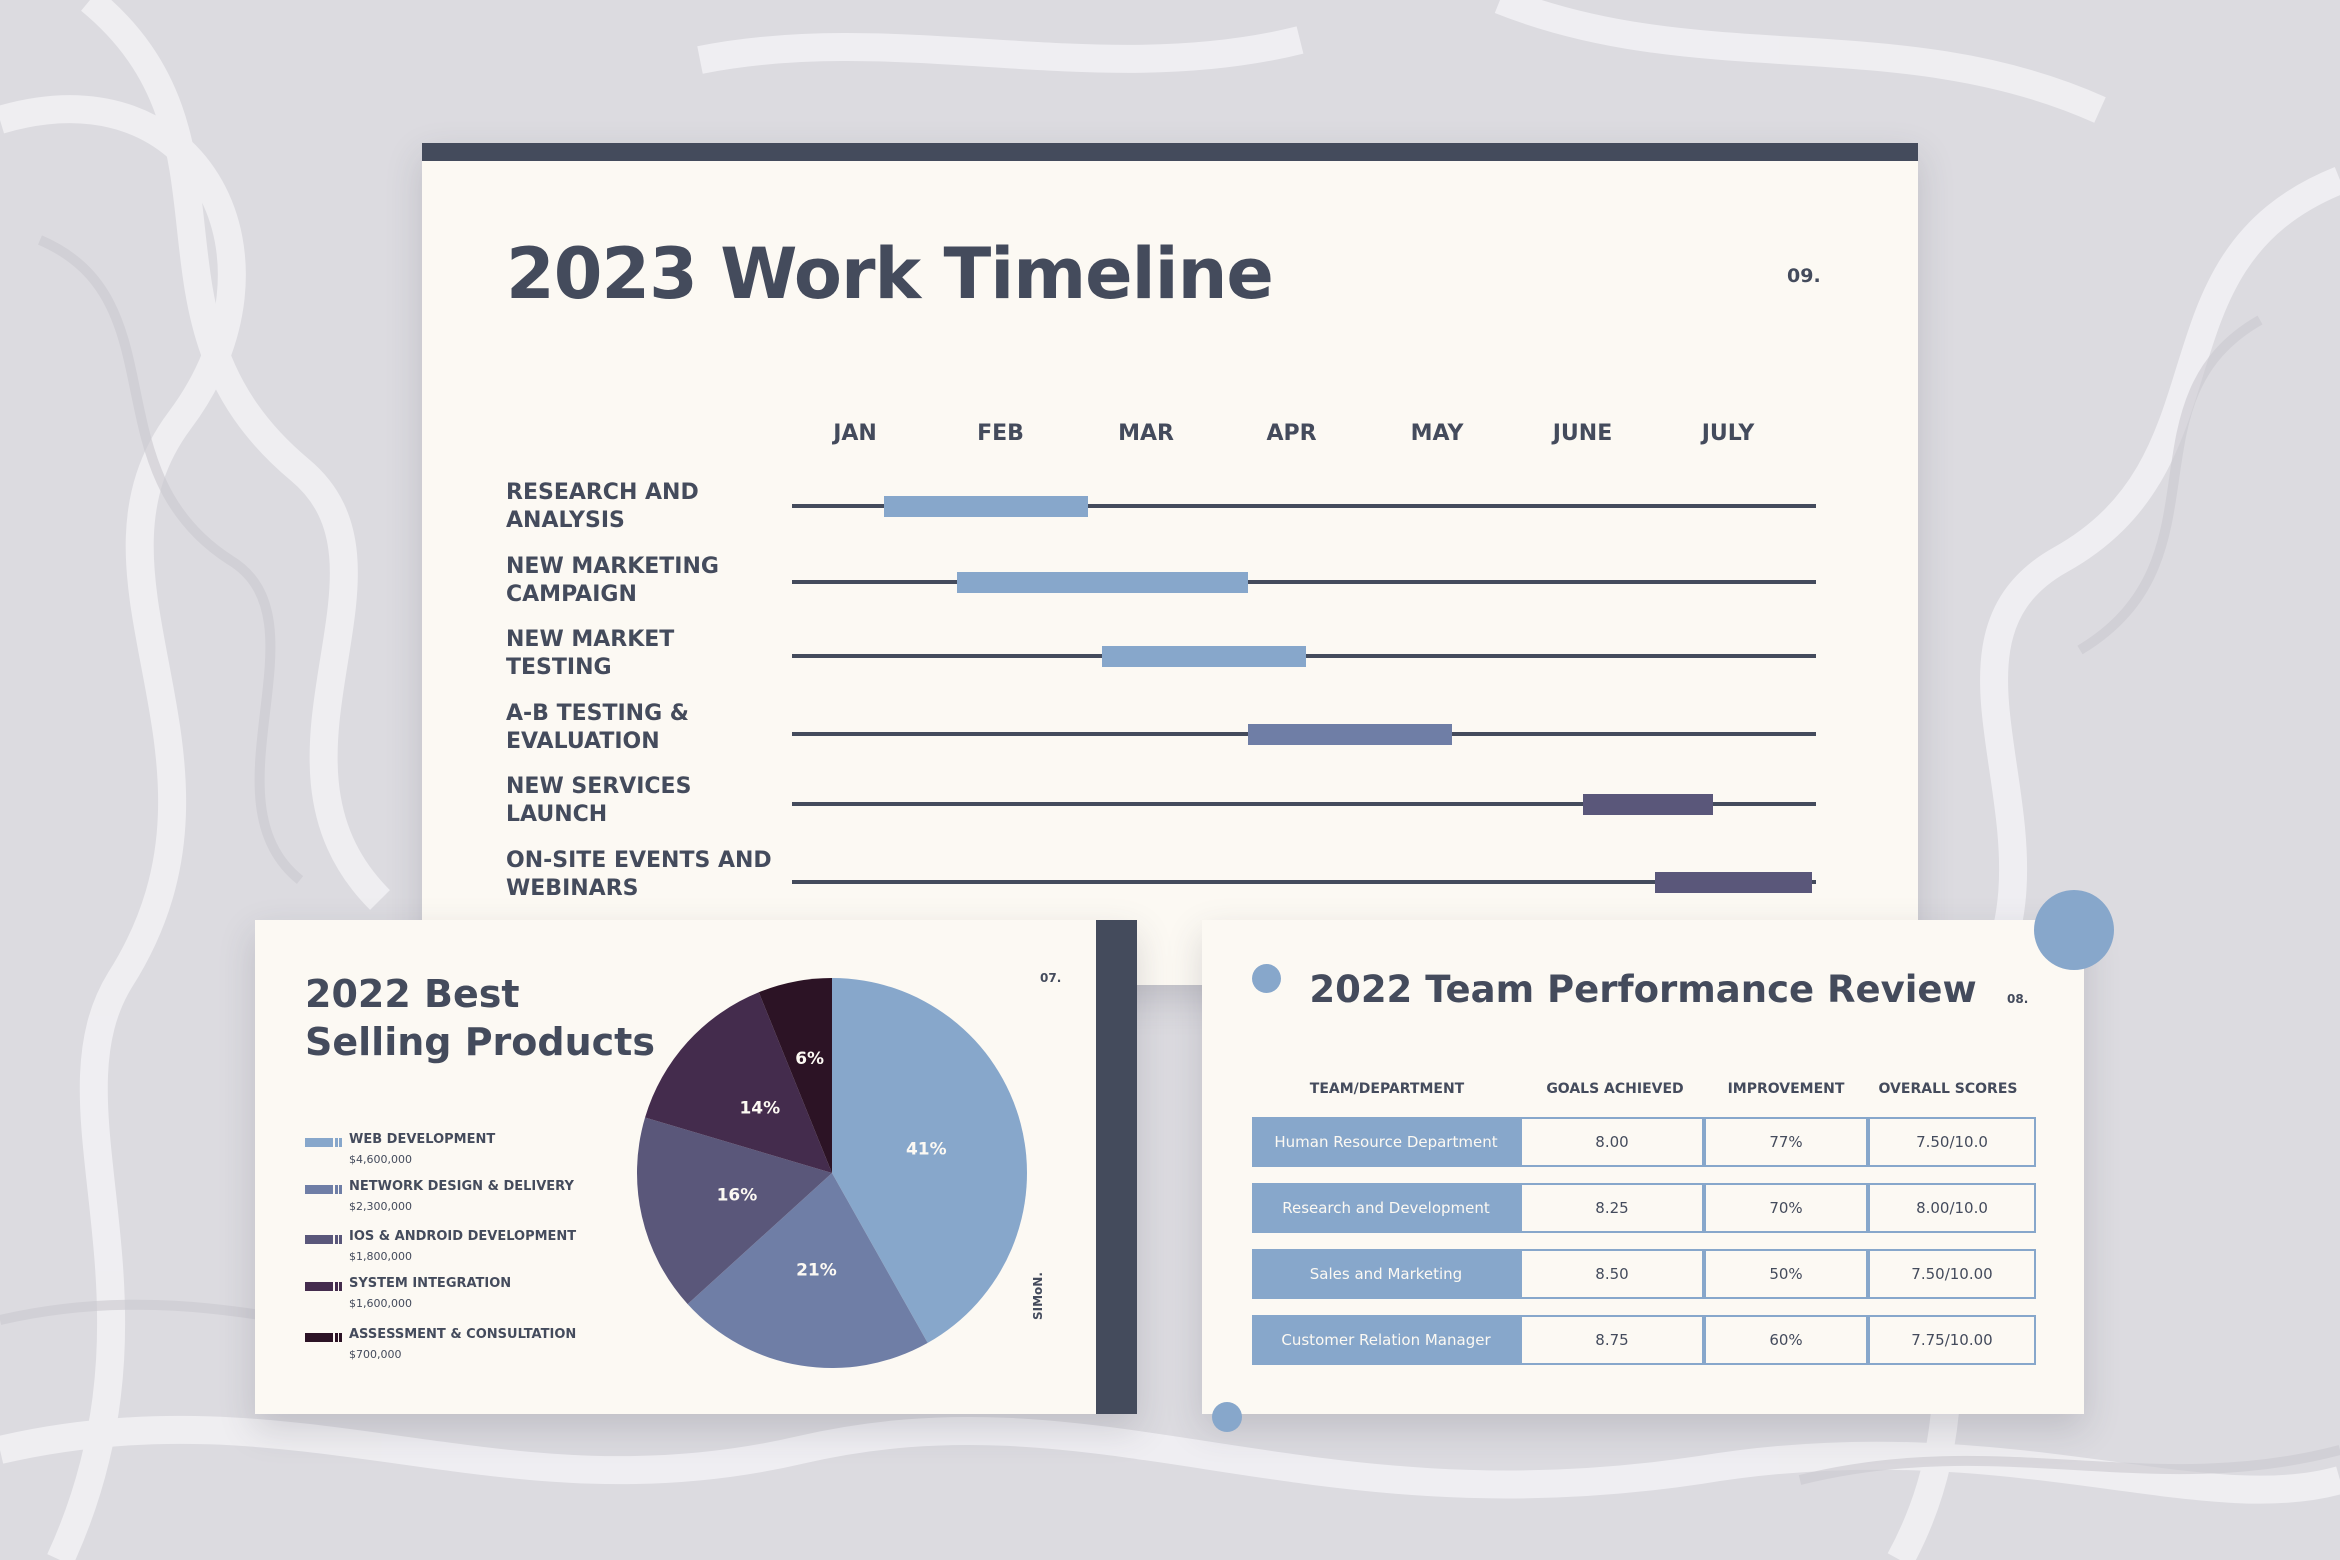 This screenshot has height=1560, width=2340. What do you see at coordinates (809, 1059) in the screenshot?
I see `pie-slice-label: 6%` at bounding box center [809, 1059].